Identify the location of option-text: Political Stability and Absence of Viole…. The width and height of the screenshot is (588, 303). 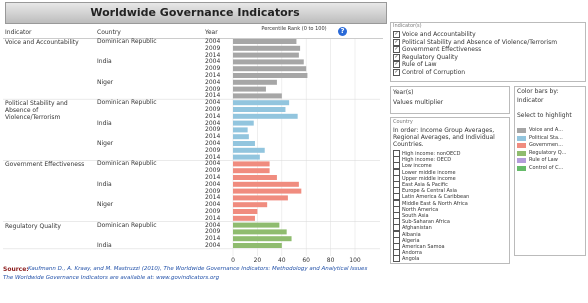
(480, 42).